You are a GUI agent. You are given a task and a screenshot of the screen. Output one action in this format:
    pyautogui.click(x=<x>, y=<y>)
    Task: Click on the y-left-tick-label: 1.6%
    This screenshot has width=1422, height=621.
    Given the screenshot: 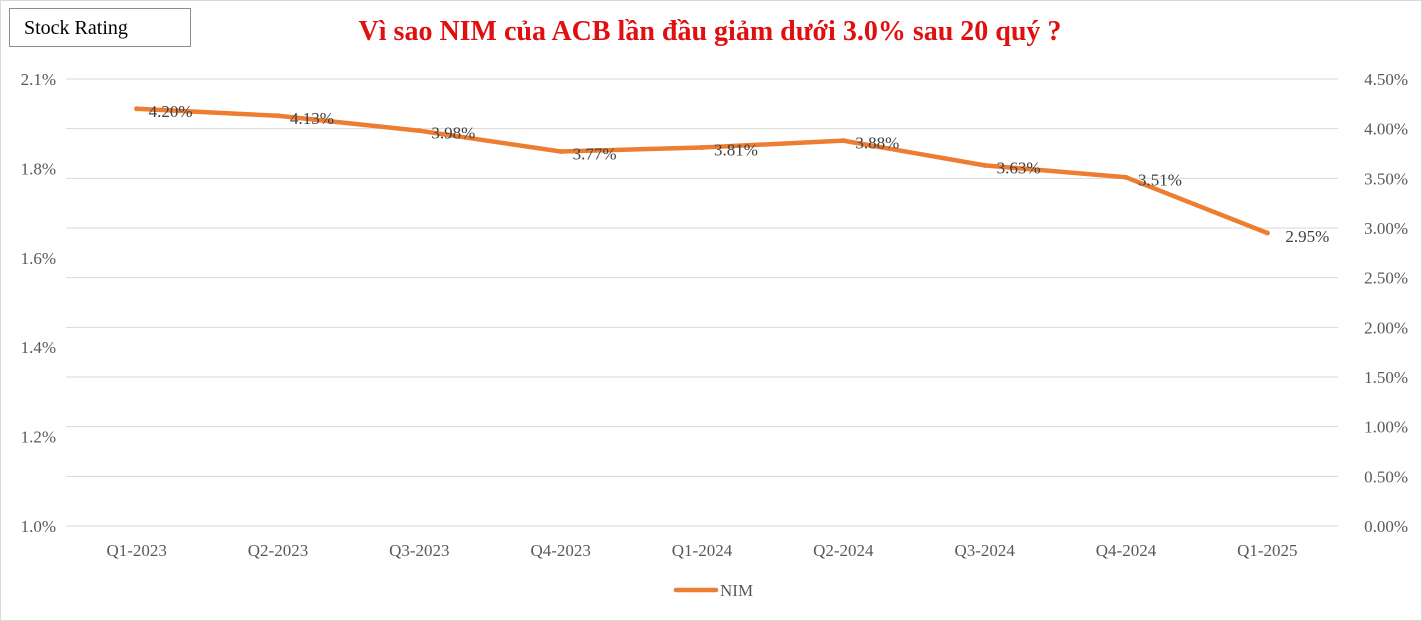 What is the action you would take?
    pyautogui.click(x=38, y=258)
    